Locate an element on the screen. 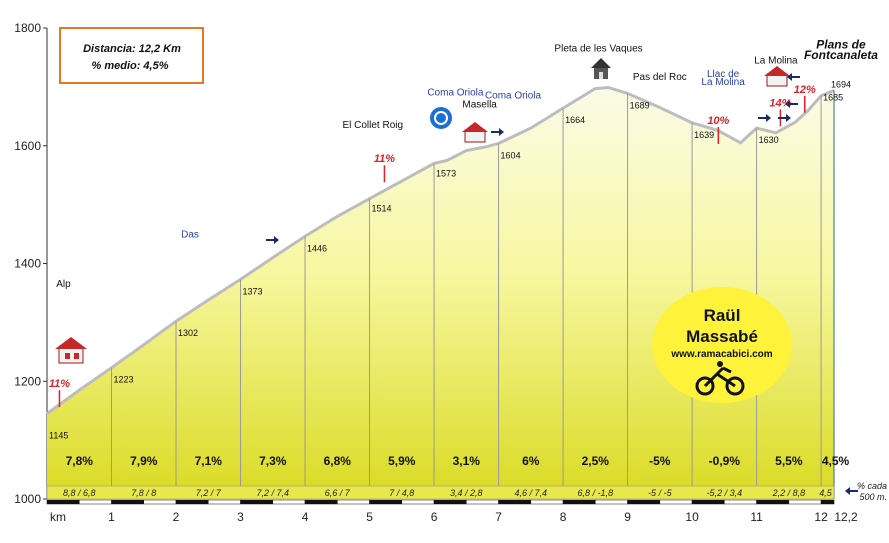  x-tick-label: 8 is located at coordinates (563, 517).